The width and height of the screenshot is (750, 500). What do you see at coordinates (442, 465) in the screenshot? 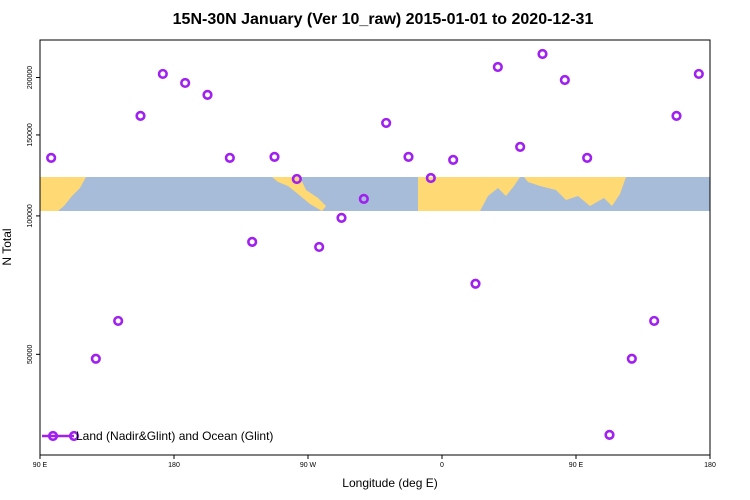
I see `x-tick-label: 0` at bounding box center [442, 465].